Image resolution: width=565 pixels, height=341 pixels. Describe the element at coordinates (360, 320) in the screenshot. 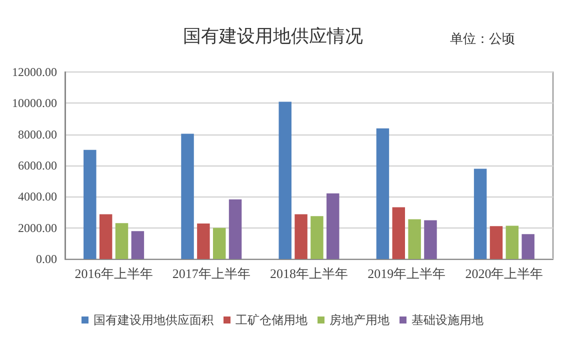

I see `legend-label: 房地产用地` at that location.